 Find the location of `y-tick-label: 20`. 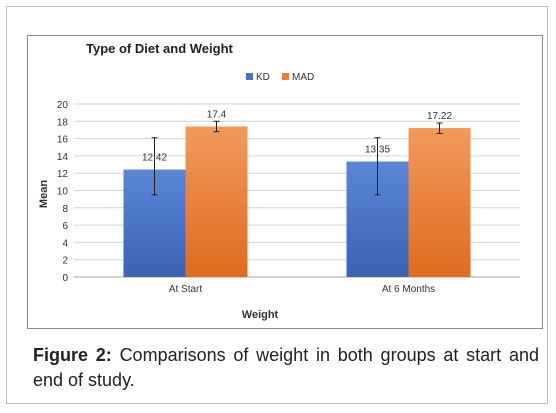

y-tick-label: 20 is located at coordinates (63, 105).